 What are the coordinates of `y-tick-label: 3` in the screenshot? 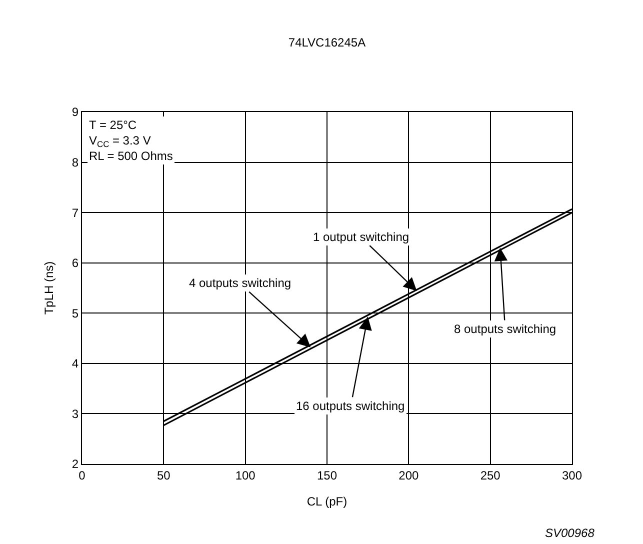 It's located at (75, 413).